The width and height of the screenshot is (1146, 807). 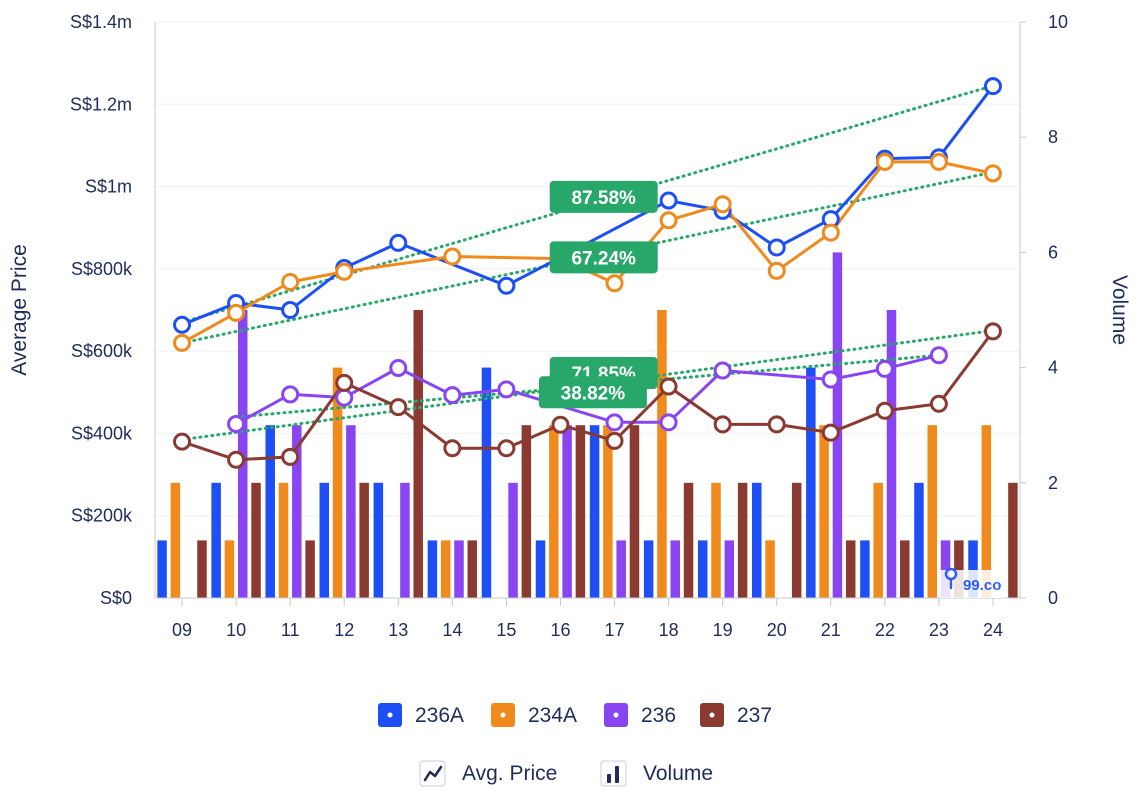 I want to click on legend-label: 234A, so click(x=552, y=715).